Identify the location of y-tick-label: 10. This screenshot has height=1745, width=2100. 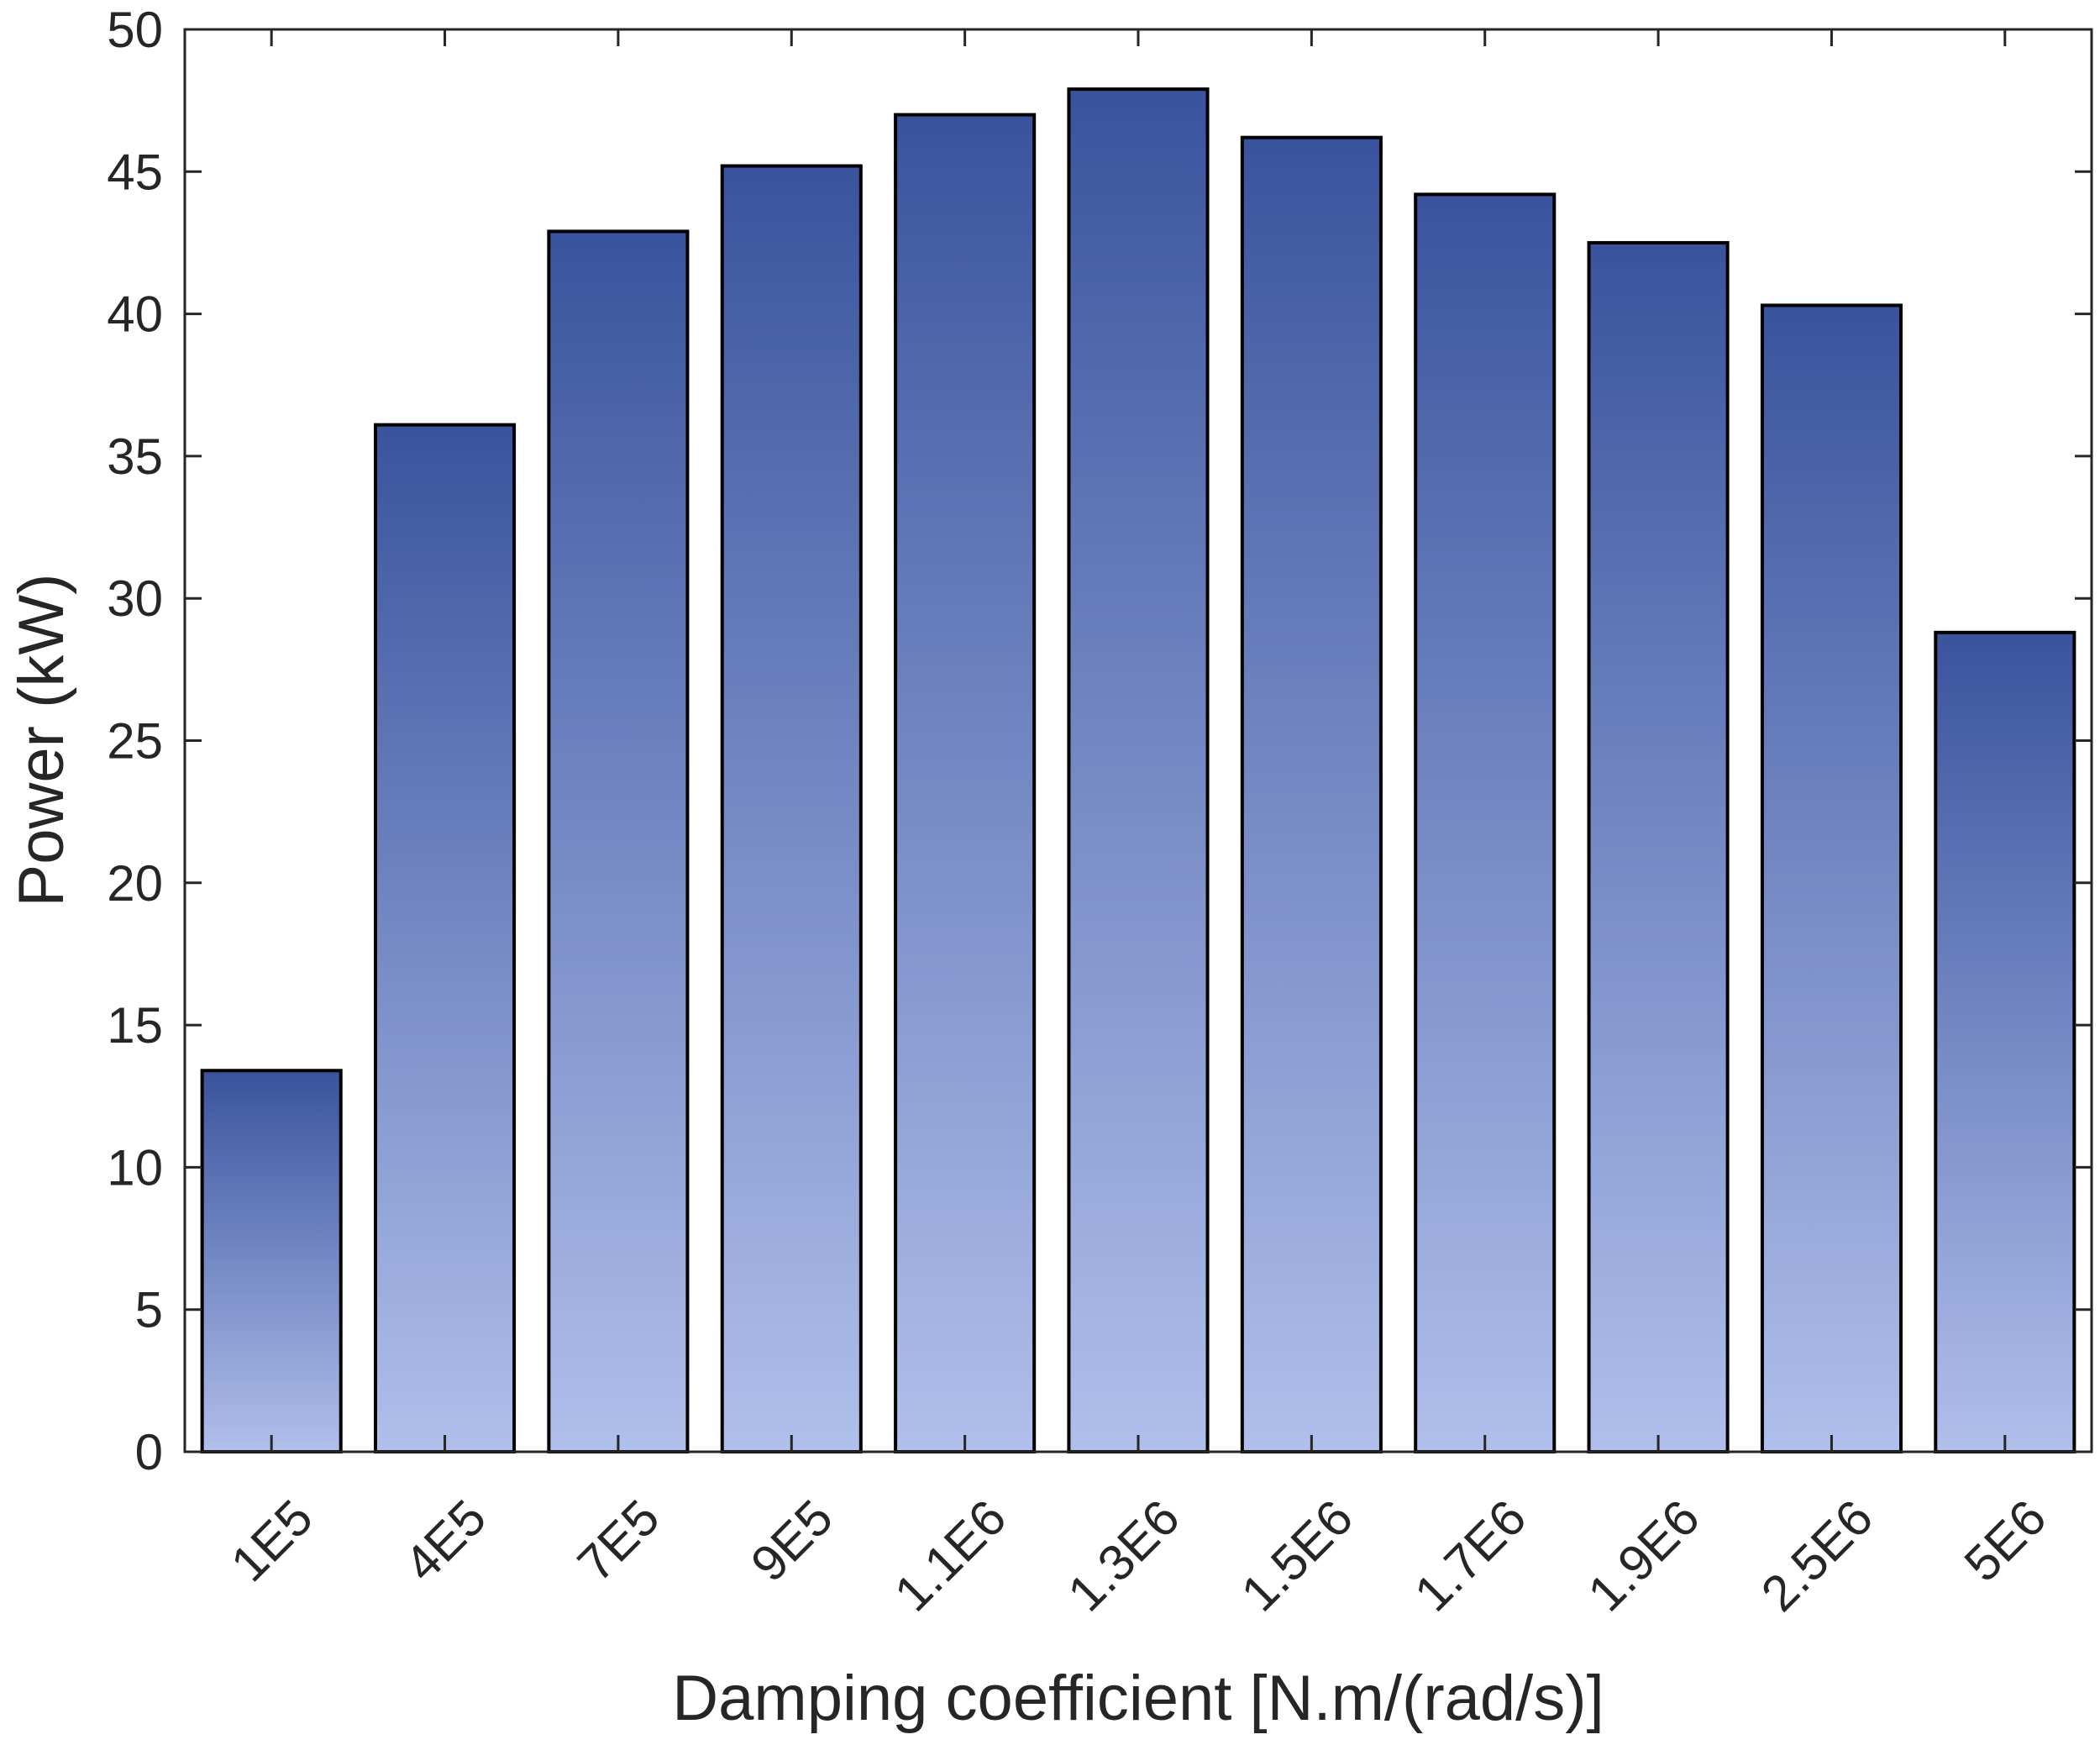
(135, 1167).